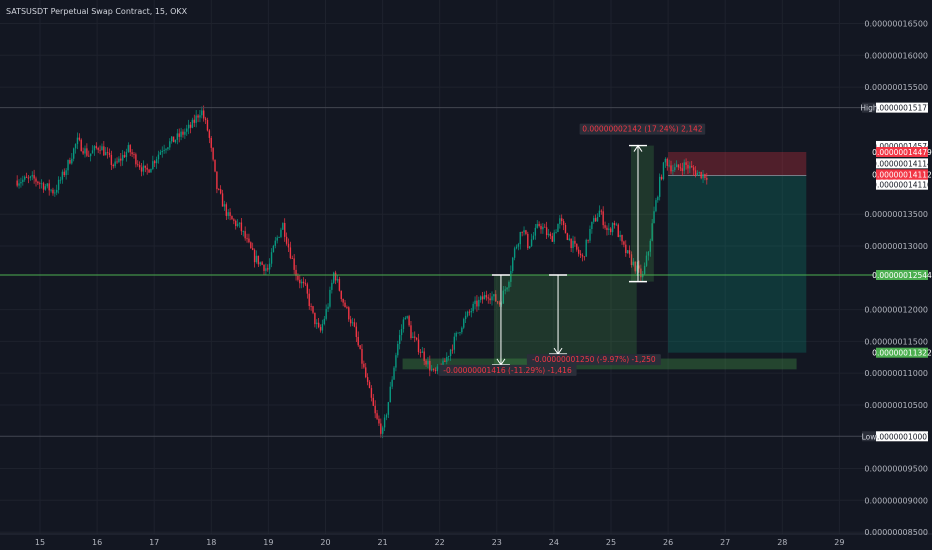 The width and height of the screenshot is (932, 550). What do you see at coordinates (902, 146) in the screenshot?
I see `price-label: 0.00000014574` at bounding box center [902, 146].